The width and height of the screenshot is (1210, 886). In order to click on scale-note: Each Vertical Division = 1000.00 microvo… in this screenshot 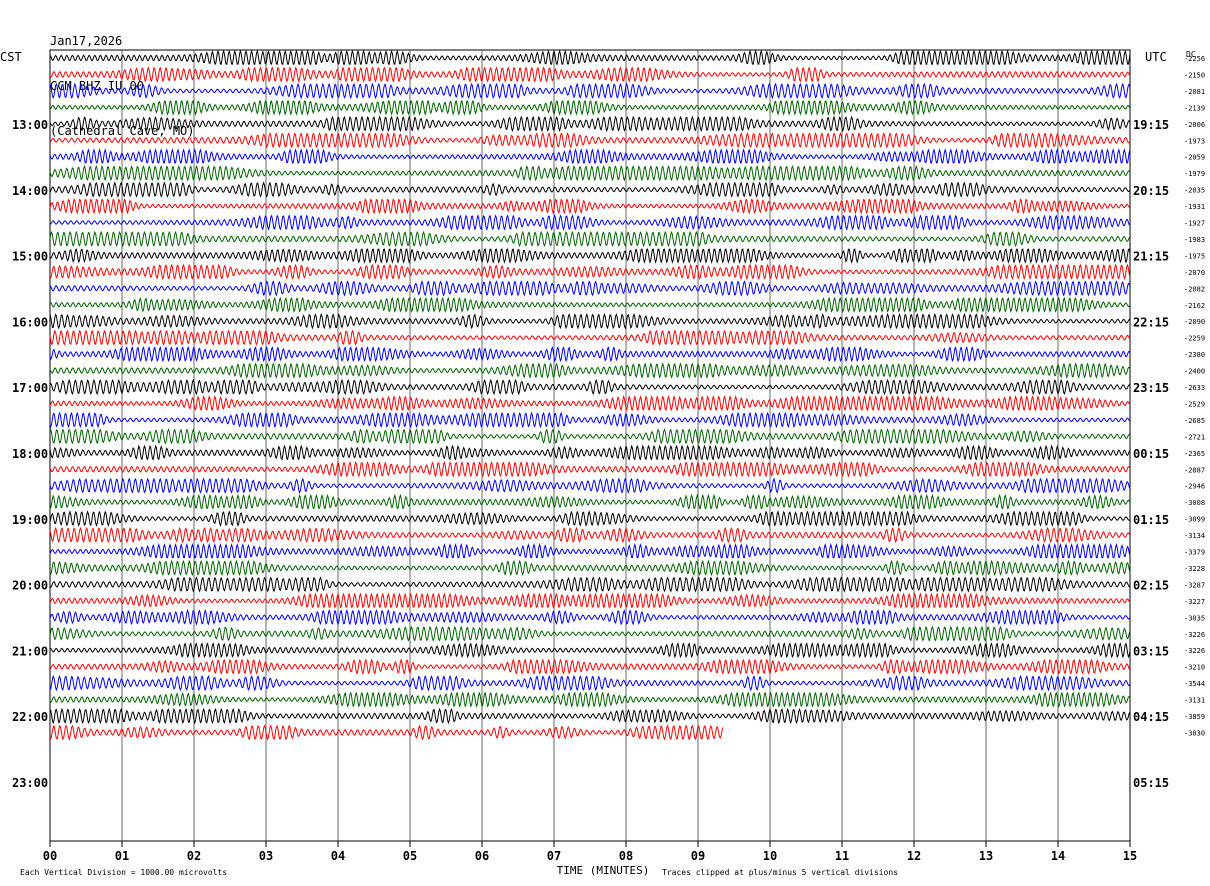, I will do `click(124, 872)`.